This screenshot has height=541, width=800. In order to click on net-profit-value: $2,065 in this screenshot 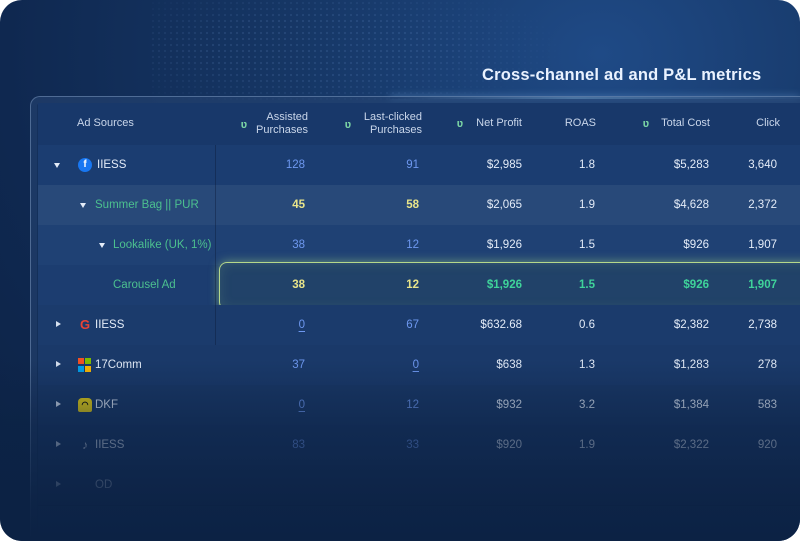, I will do `click(504, 205)`.